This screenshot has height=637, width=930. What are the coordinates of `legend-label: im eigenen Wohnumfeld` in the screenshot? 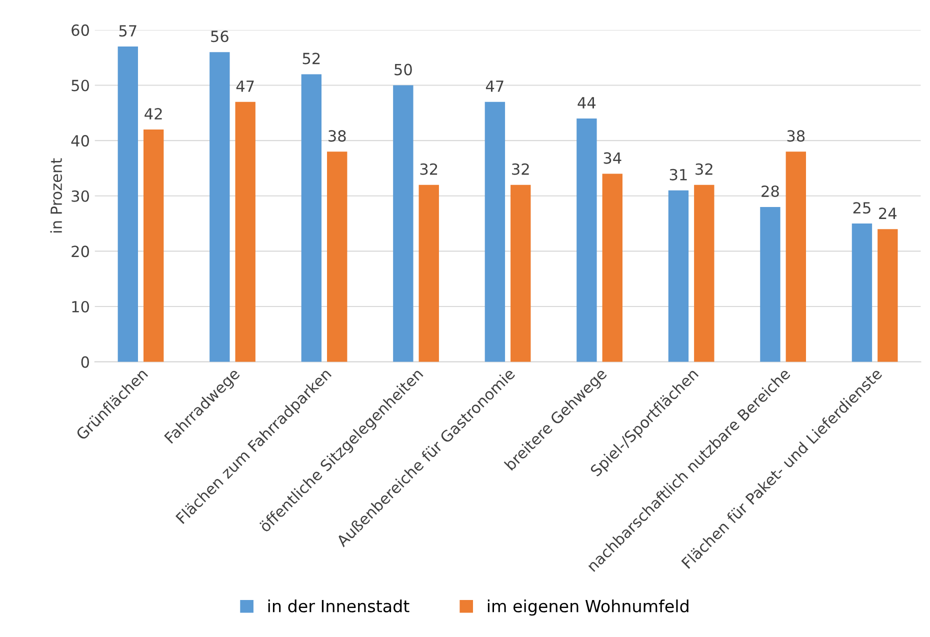 It's located at (588, 608).